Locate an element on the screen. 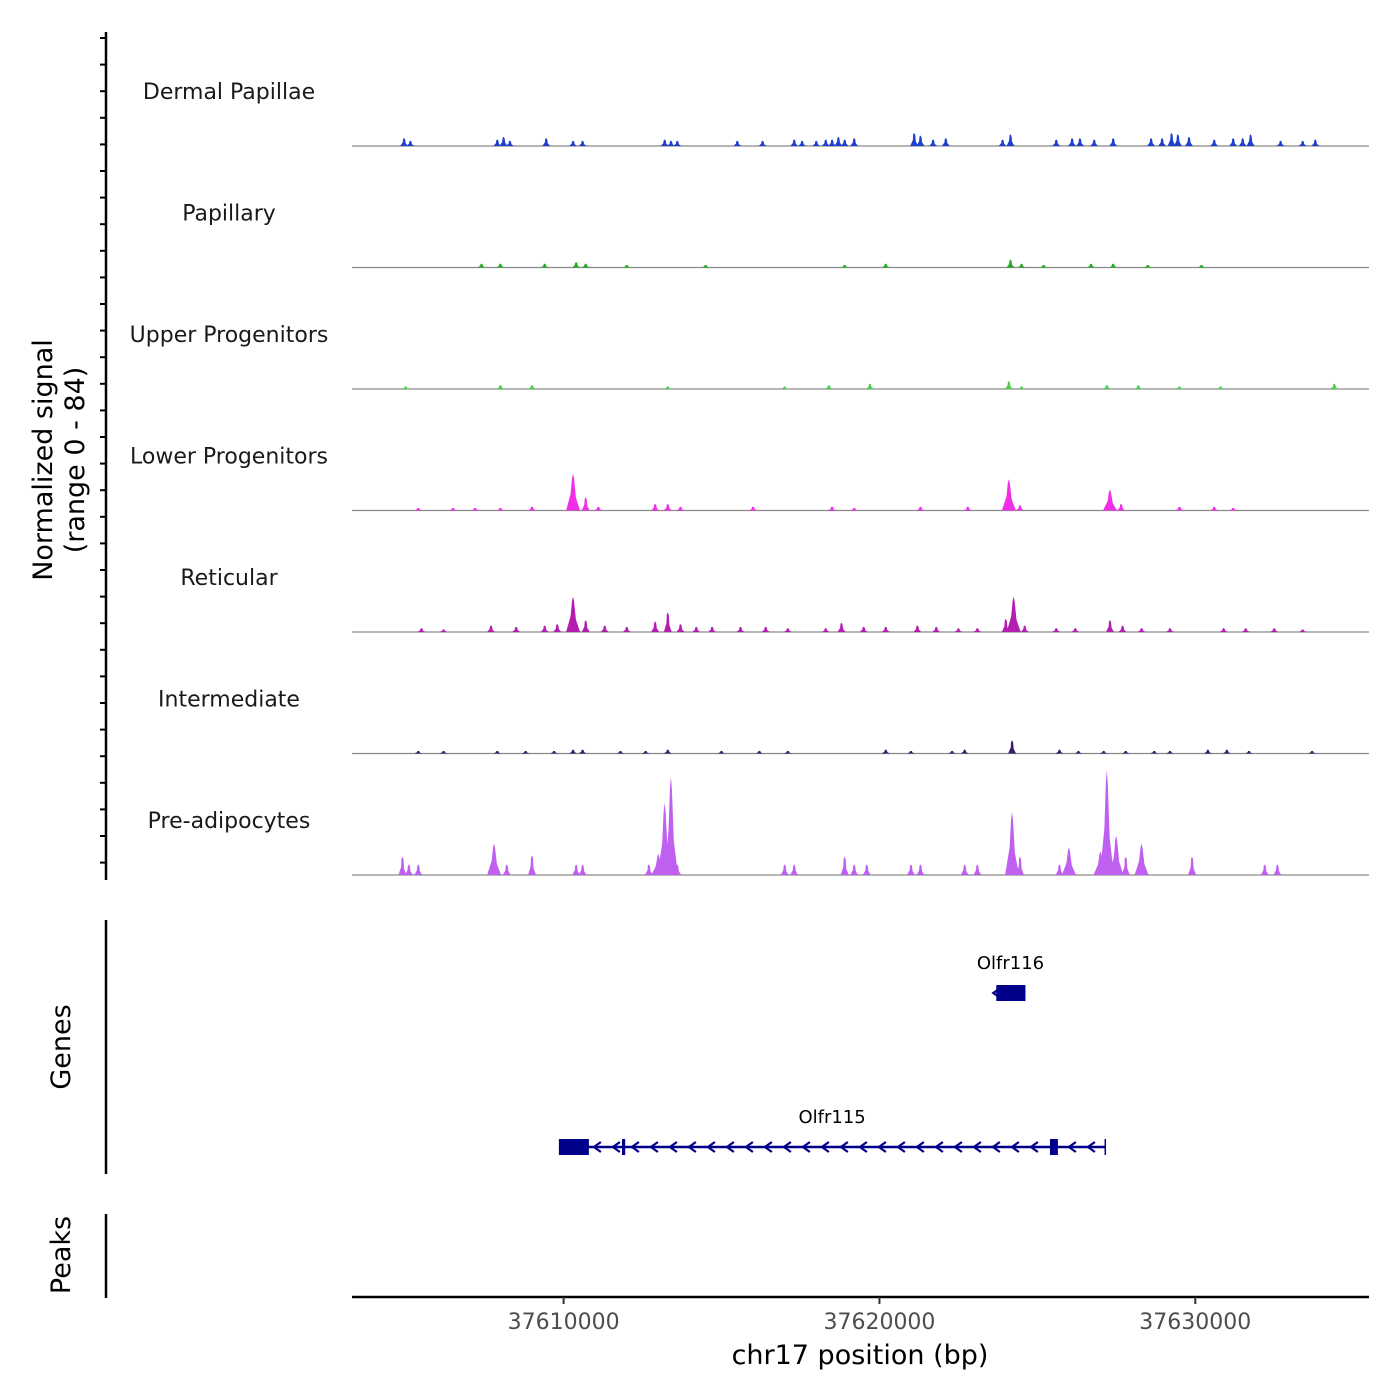 This screenshot has width=1400, height=1400. genes-panel-title: Genes is located at coordinates (61, 1046).